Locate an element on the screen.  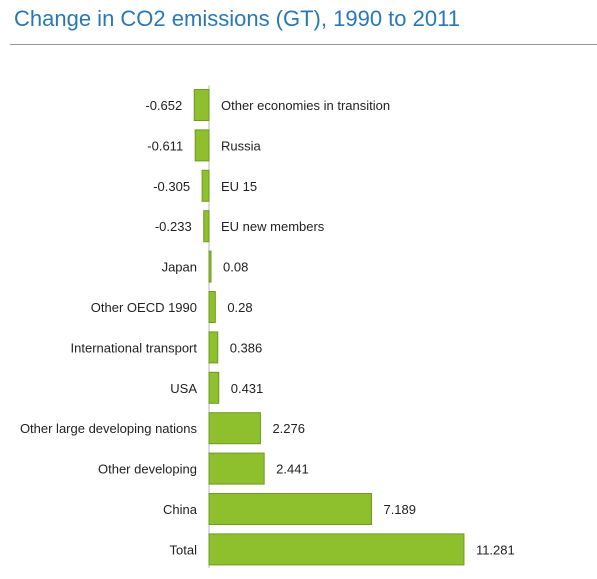
value-label: -0.652 is located at coordinates (163, 105).